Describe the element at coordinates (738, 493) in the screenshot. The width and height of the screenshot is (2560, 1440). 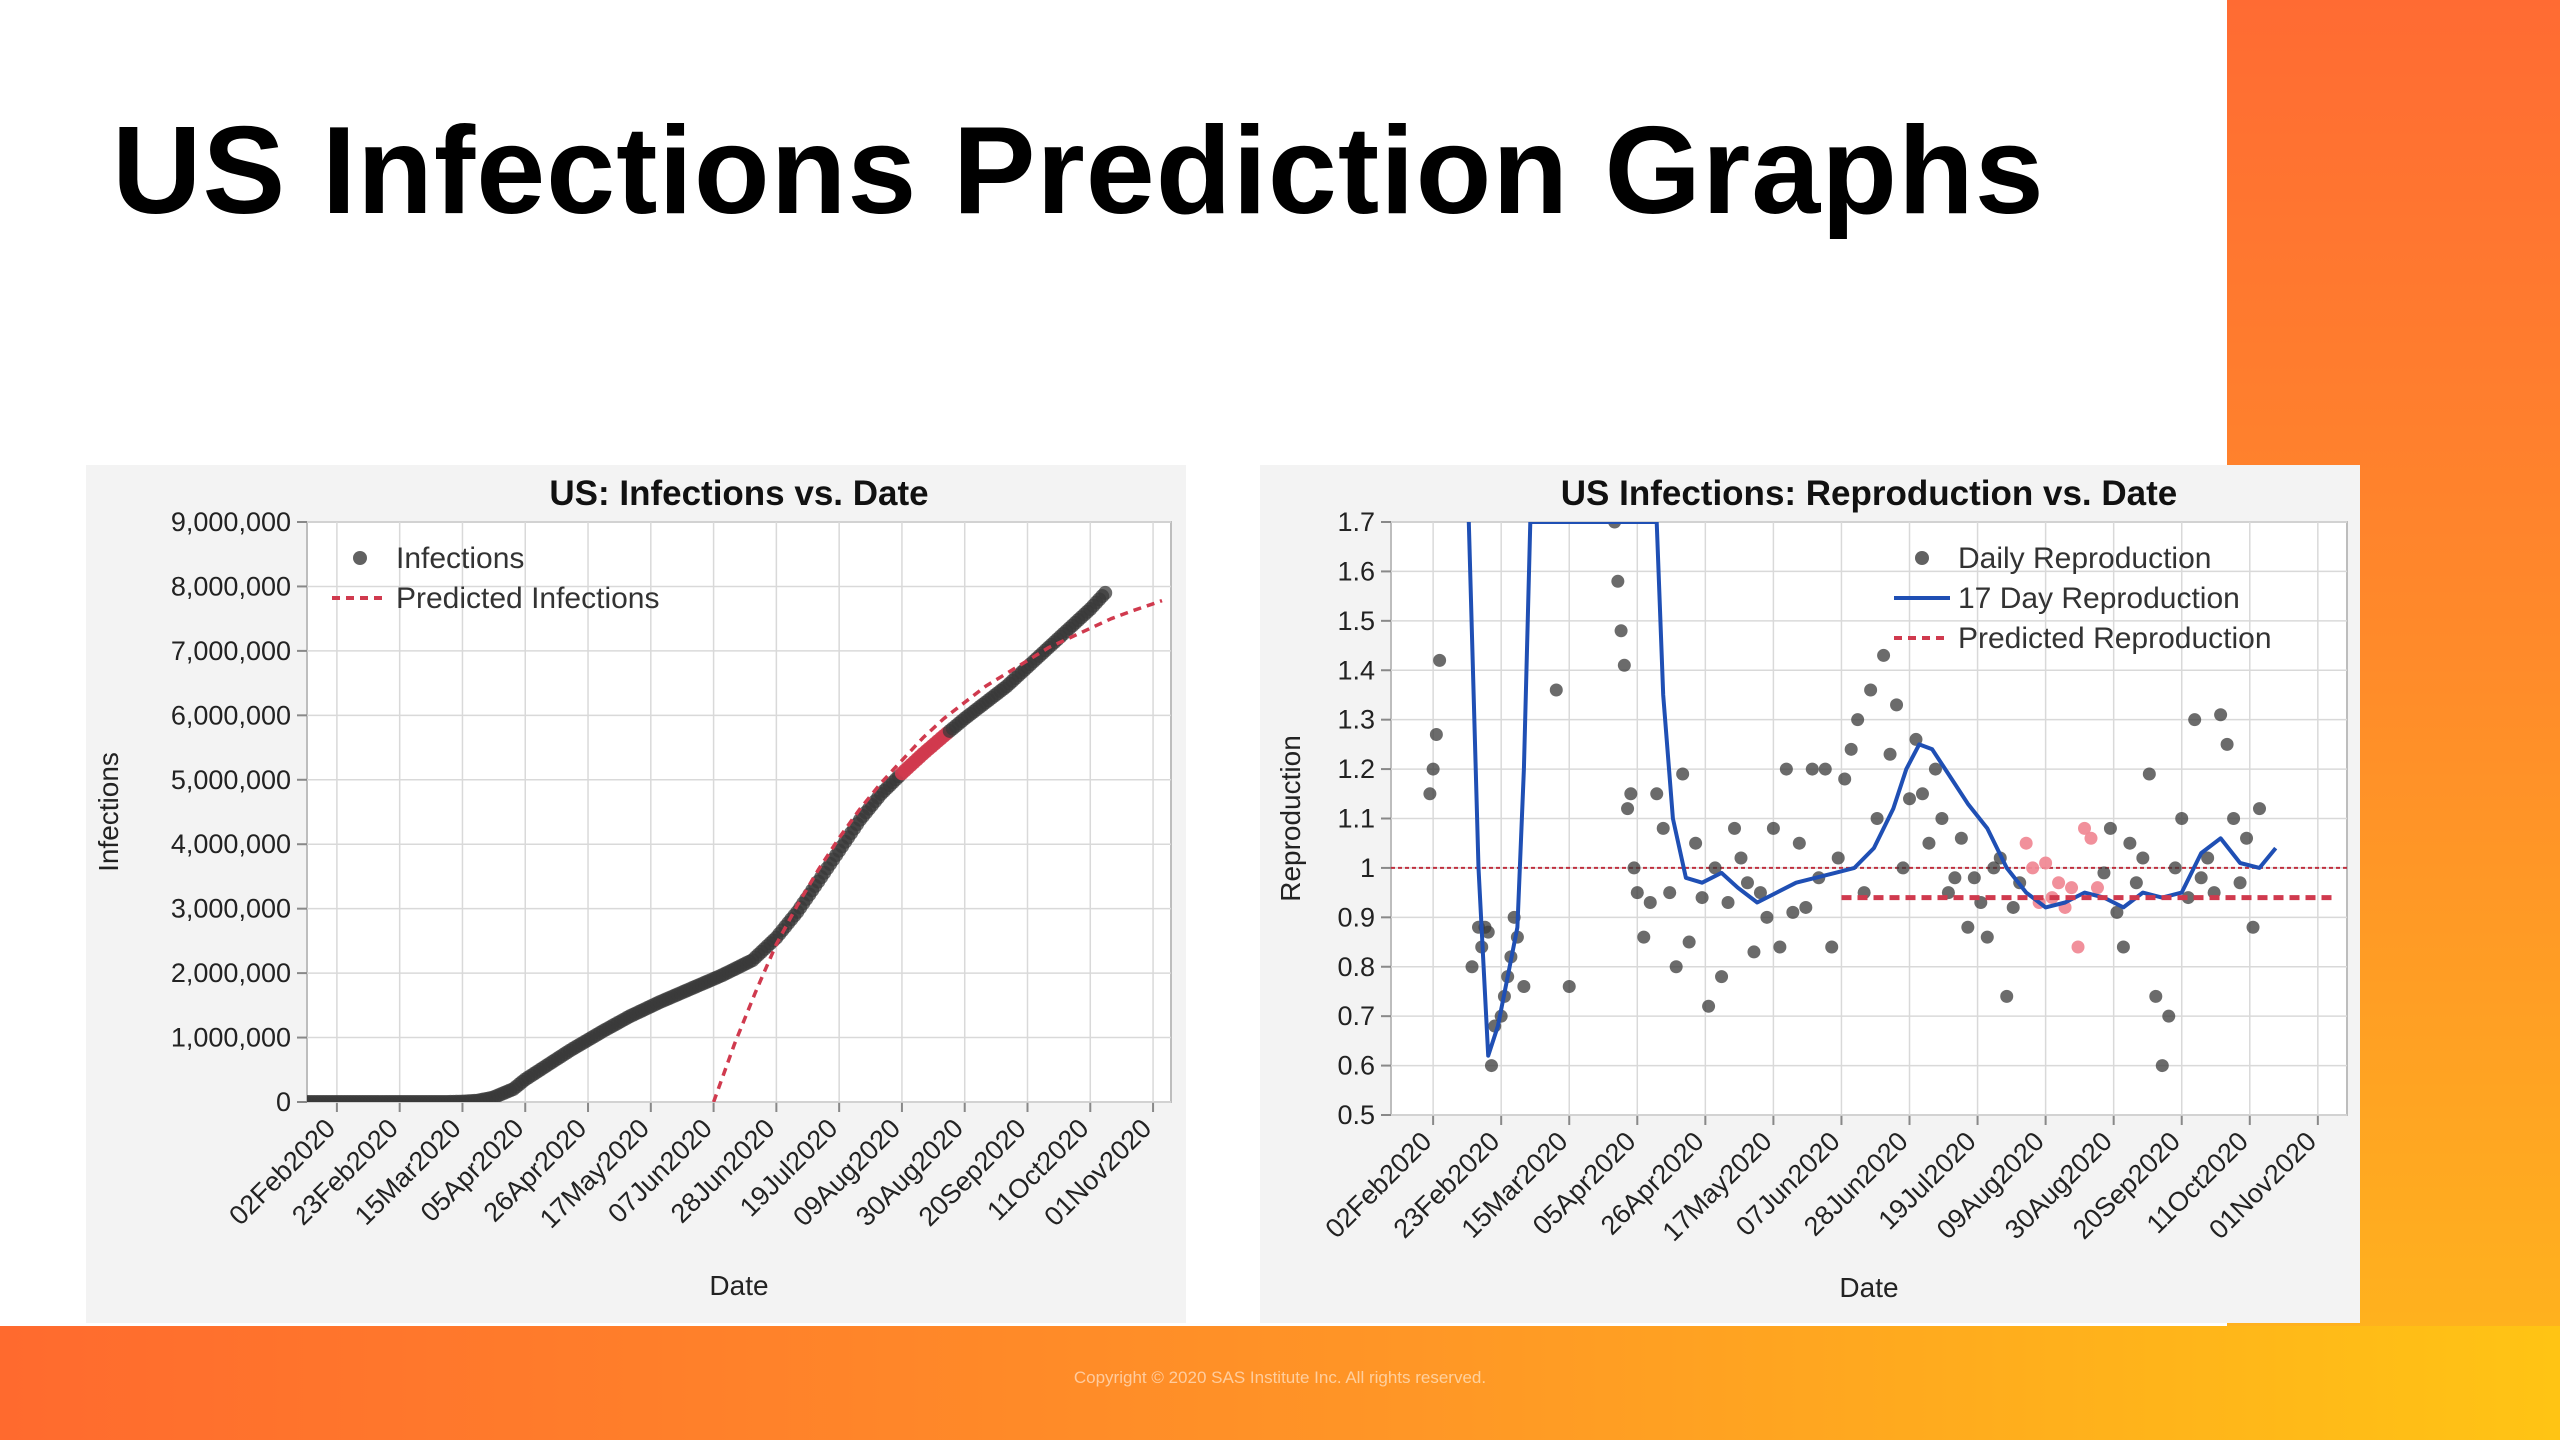
I see `chart-title: US: Infections vs. Date` at that location.